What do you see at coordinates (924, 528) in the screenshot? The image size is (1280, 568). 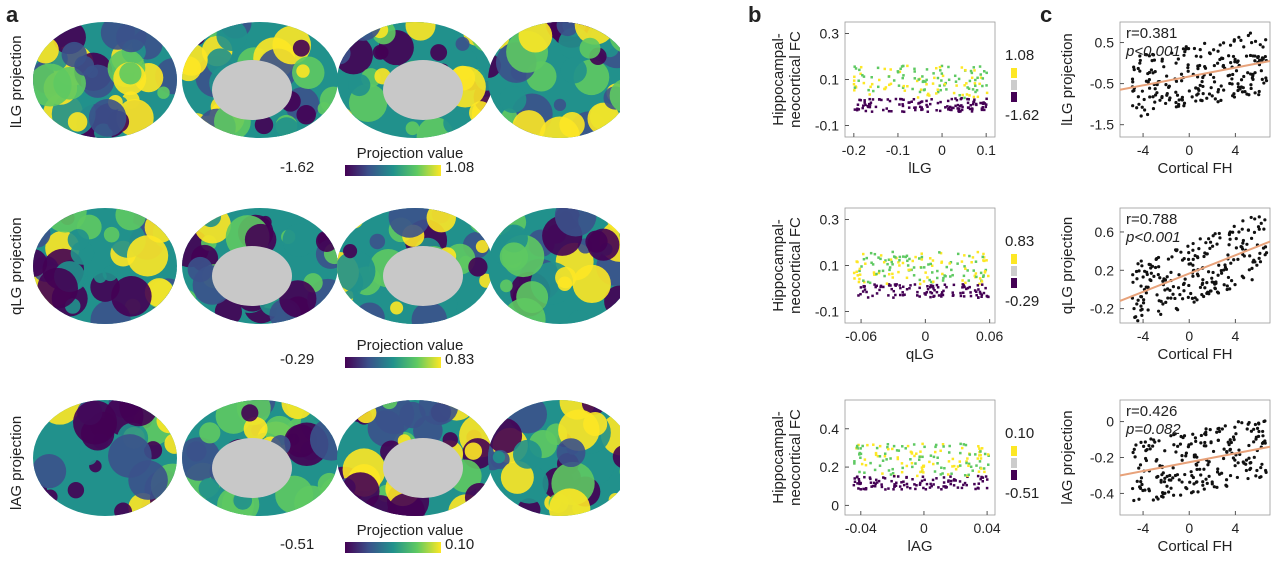 I see `x-tick-label: 0` at bounding box center [924, 528].